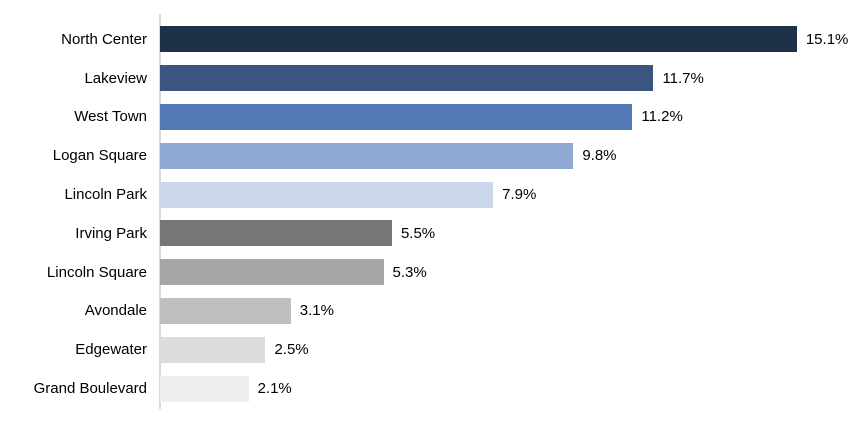  I want to click on bar-track: 2.1%, so click(509, 388).